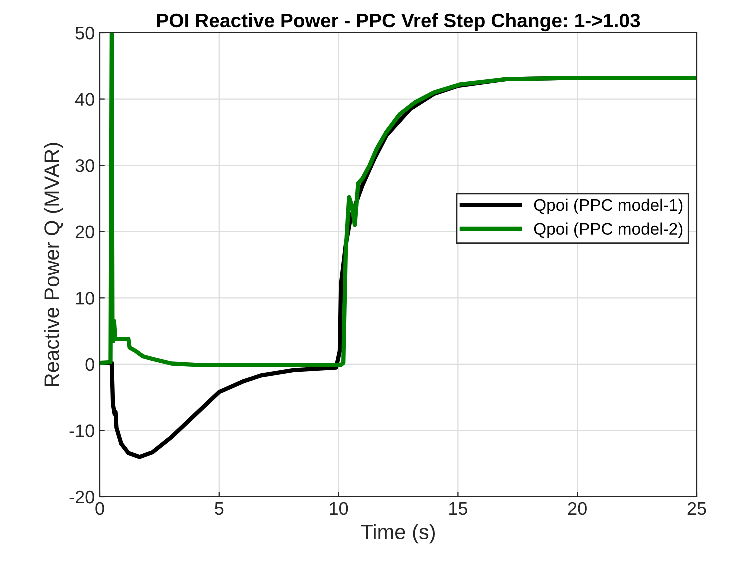  I want to click on y-axis-title: Reactive Power Q (MVAR), so click(54, 264).